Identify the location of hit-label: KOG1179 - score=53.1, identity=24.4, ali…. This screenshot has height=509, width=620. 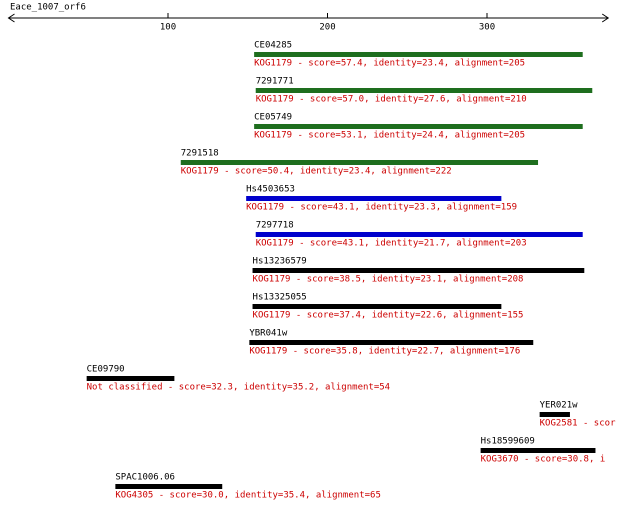
(389, 136).